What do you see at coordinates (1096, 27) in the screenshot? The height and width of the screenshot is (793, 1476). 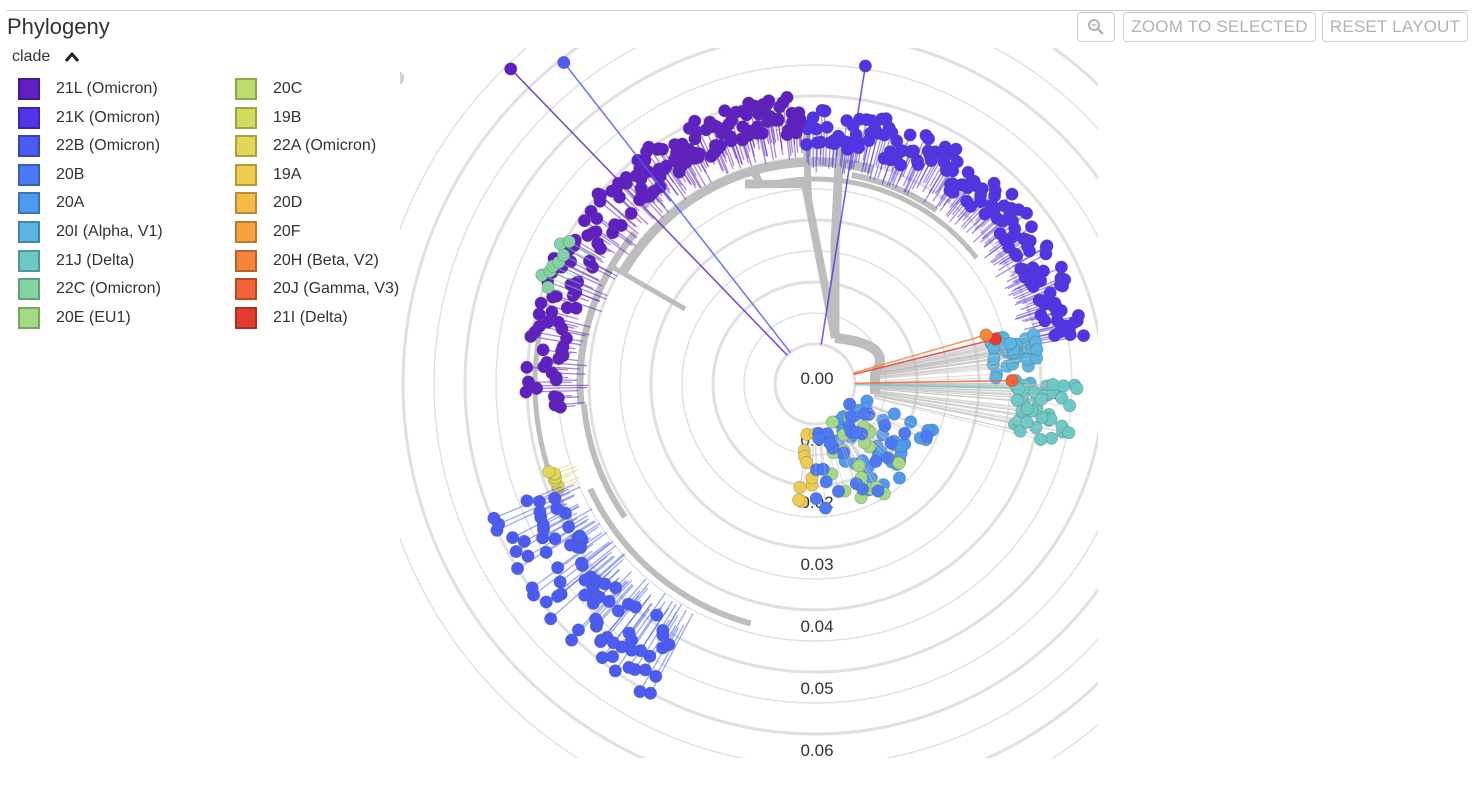 I see `zoom-button` at bounding box center [1096, 27].